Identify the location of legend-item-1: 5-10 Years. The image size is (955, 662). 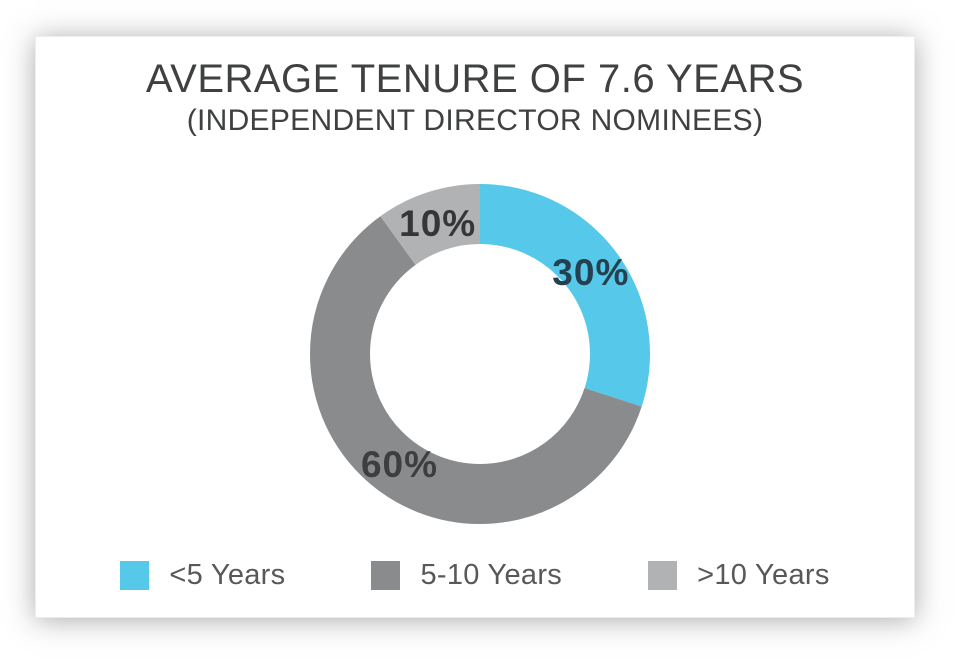
(466, 575).